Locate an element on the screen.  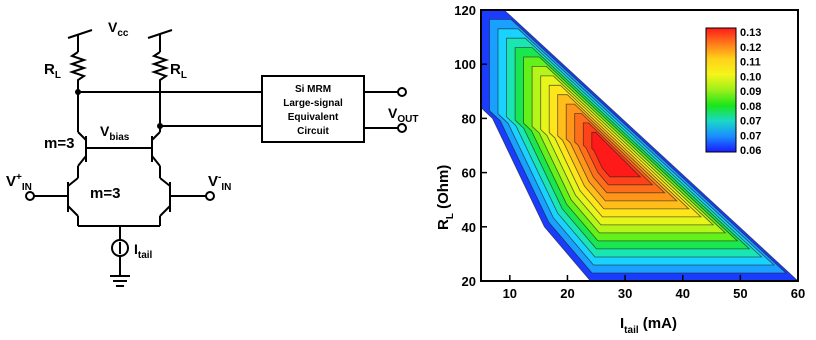
resistor-right is located at coordinates (160, 88).